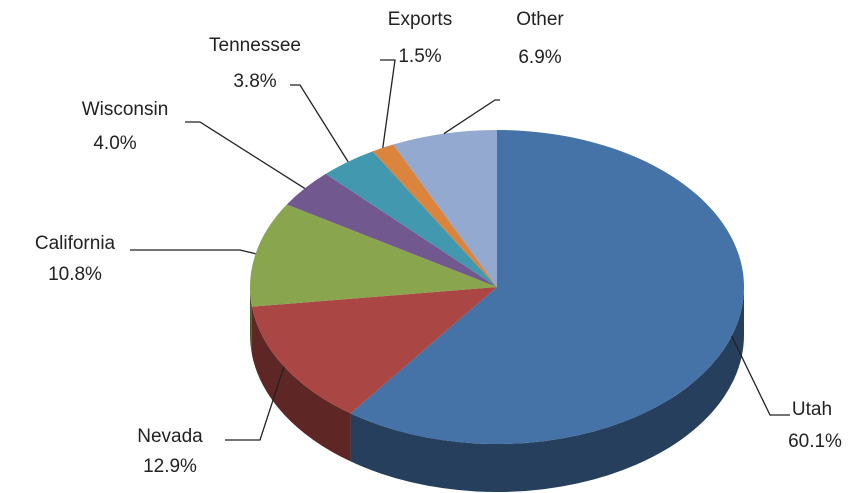 Image resolution: width=856 pixels, height=493 pixels. What do you see at coordinates (254, 81) in the screenshot?
I see `value-label: 3.8%` at bounding box center [254, 81].